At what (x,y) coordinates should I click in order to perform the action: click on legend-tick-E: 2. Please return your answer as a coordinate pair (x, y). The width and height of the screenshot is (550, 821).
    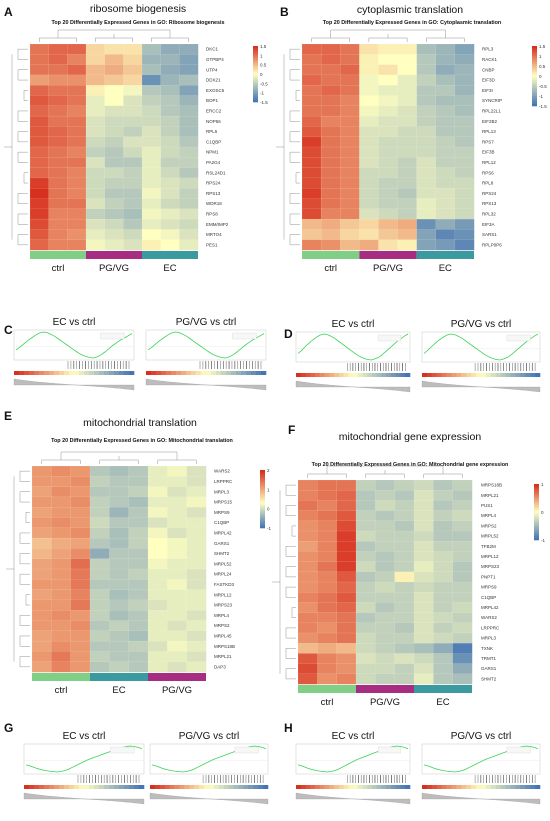
    Looking at the image, I should click on (268, 470).